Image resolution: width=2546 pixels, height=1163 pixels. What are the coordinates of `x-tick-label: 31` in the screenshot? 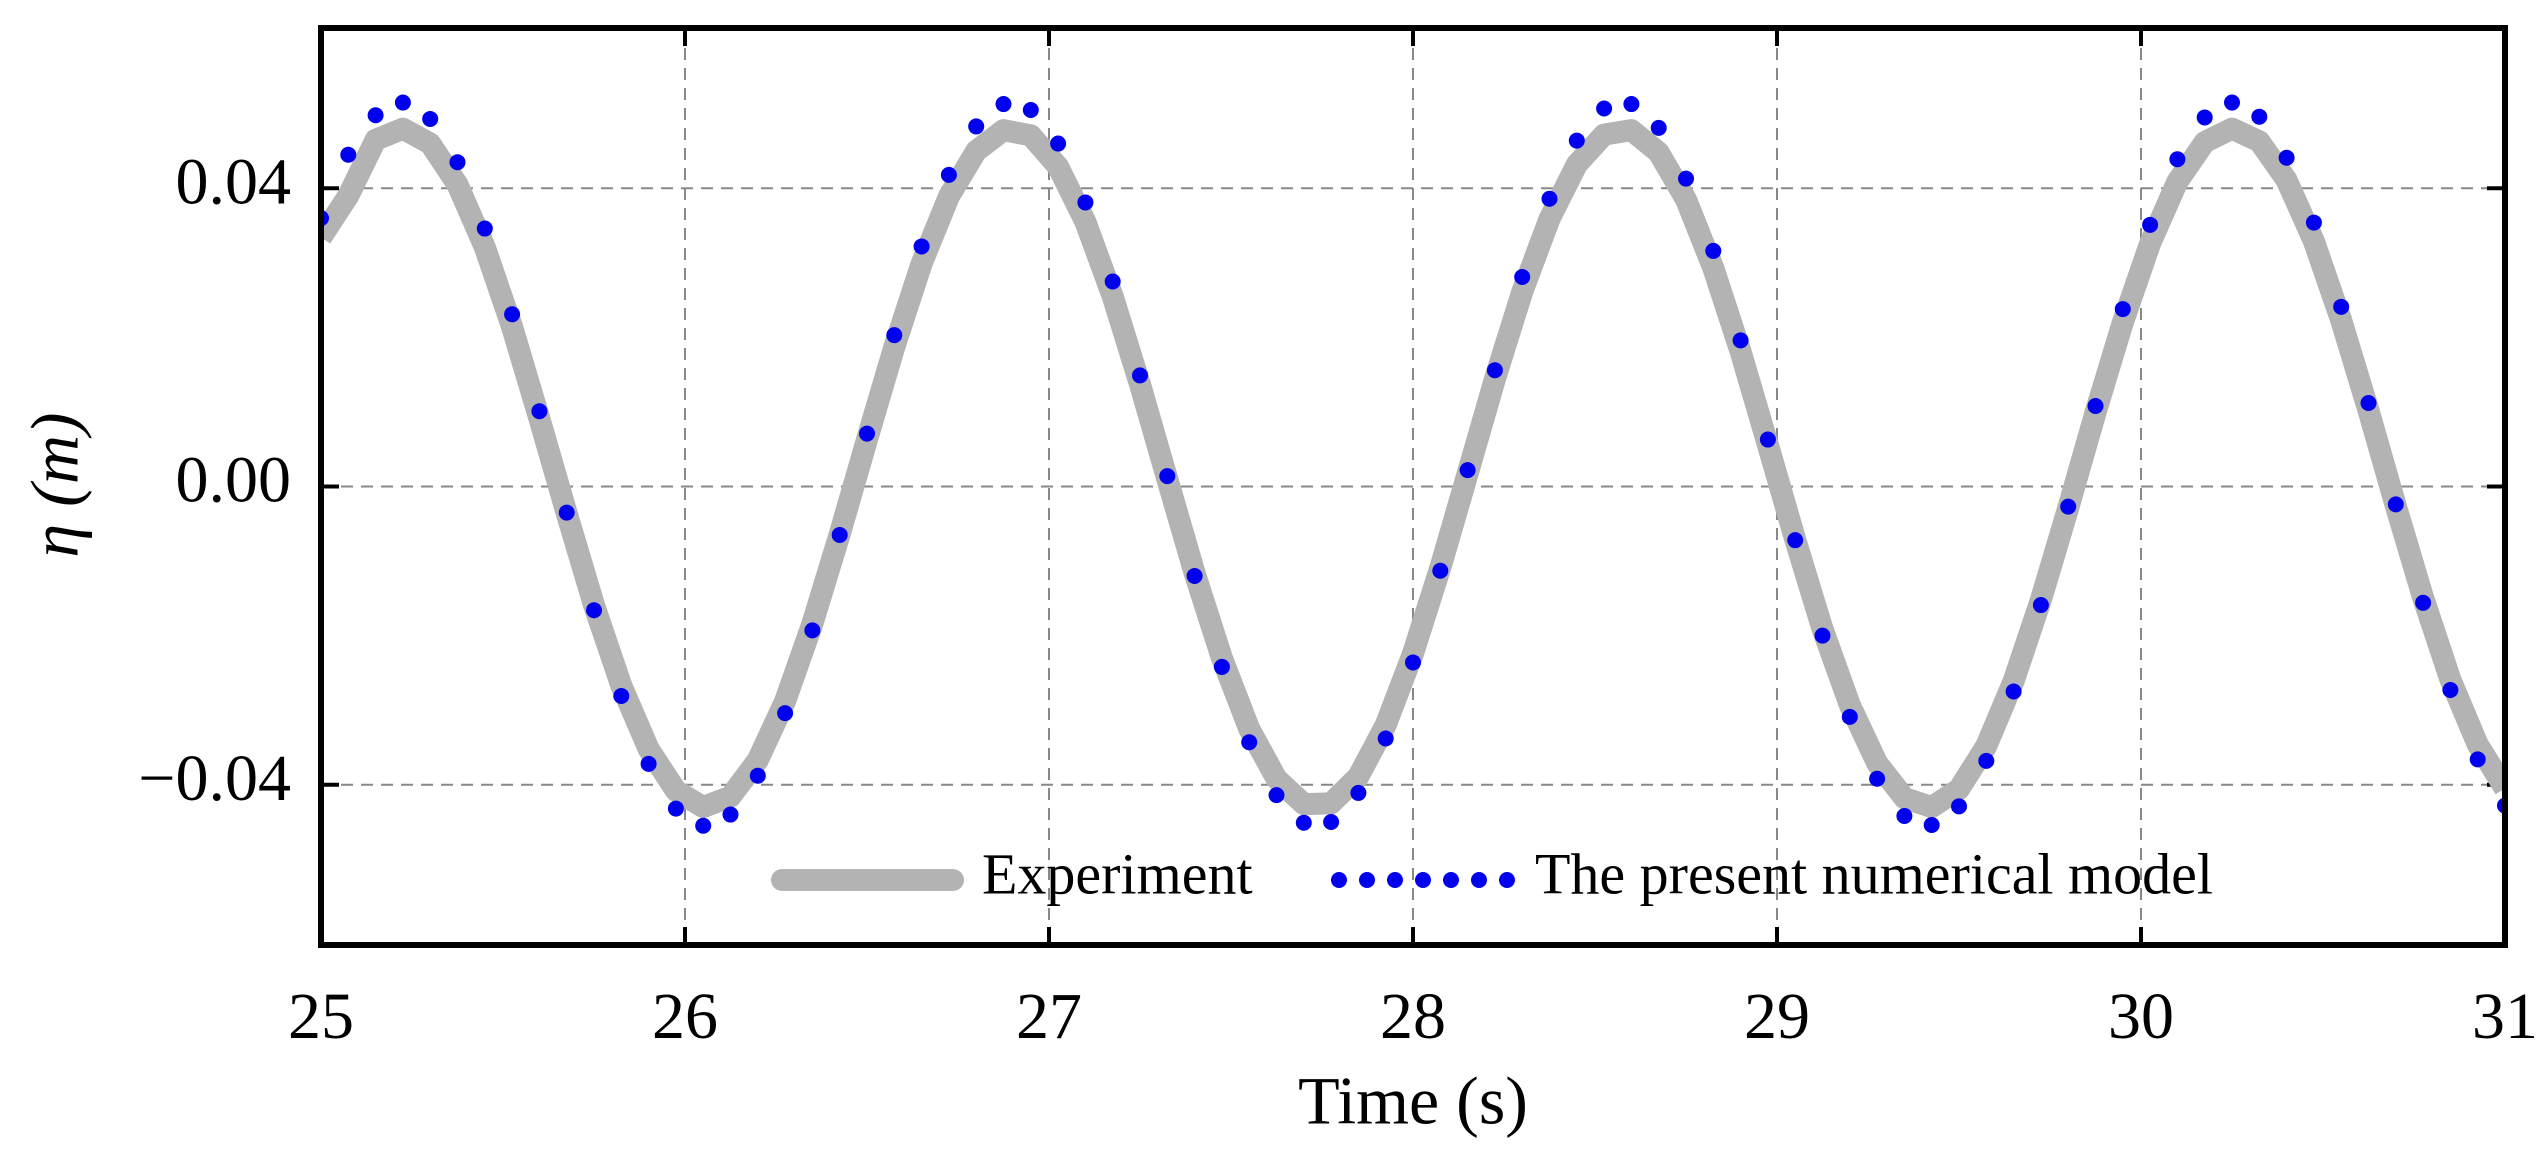 It's located at (2505, 1016).